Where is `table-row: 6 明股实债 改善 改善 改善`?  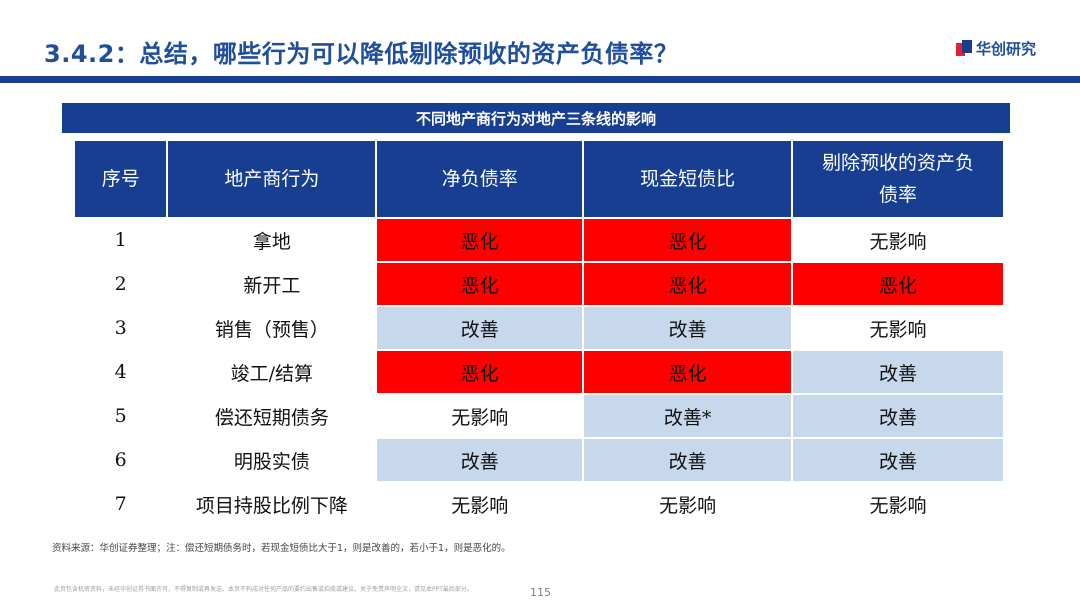
table-row: 6 明股实债 改善 改善 改善 is located at coordinates (539, 460).